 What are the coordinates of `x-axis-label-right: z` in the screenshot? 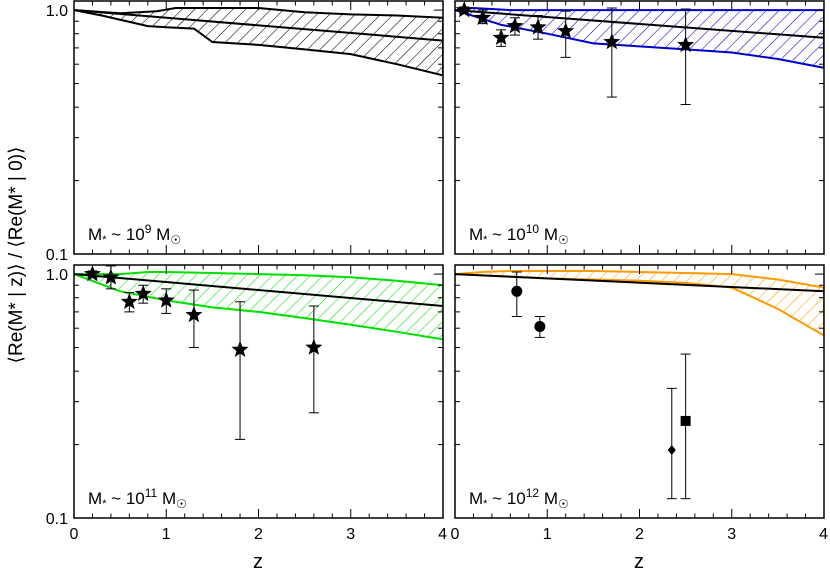 It's located at (639, 562).